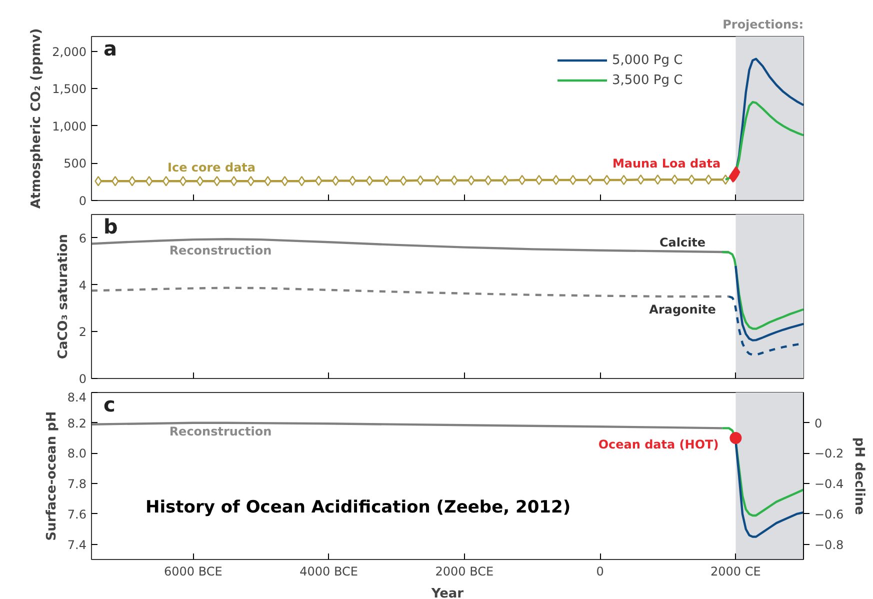 Image resolution: width=873 pixels, height=599 pixels. What do you see at coordinates (82, 332) in the screenshot?
I see `y-tick-label: 2` at bounding box center [82, 332].